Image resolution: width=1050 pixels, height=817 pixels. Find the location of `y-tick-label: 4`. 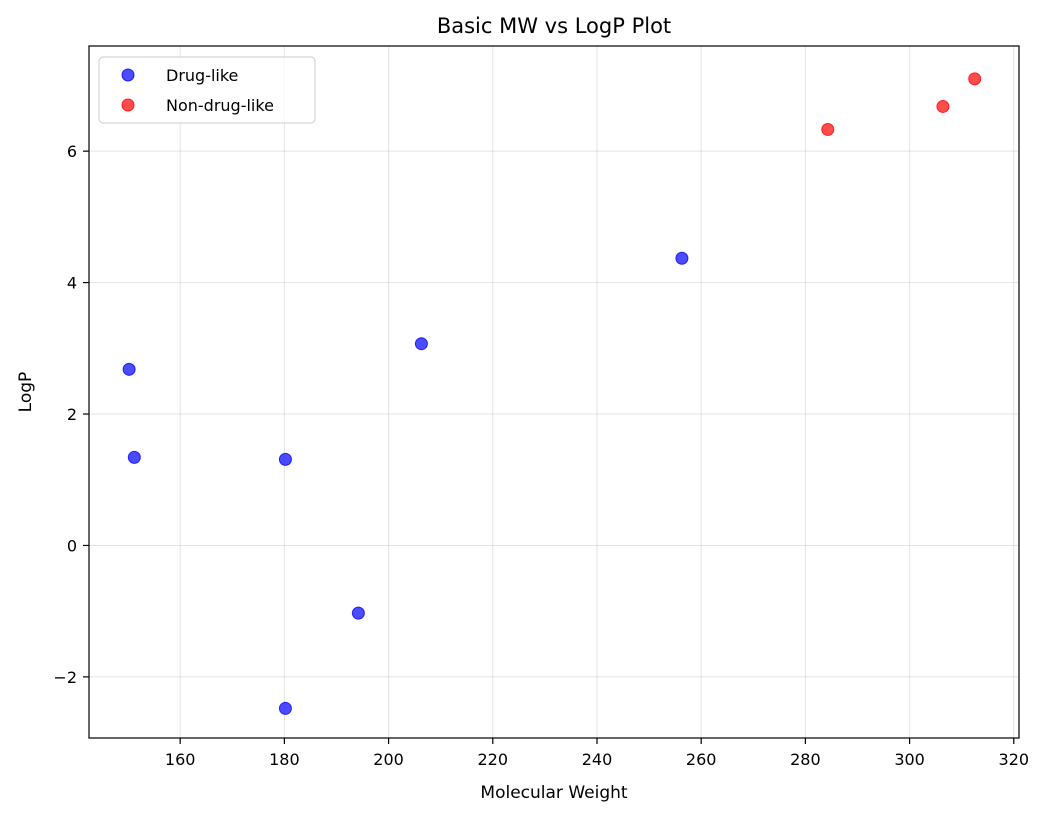

y-tick-label: 4 is located at coordinates (72, 283).